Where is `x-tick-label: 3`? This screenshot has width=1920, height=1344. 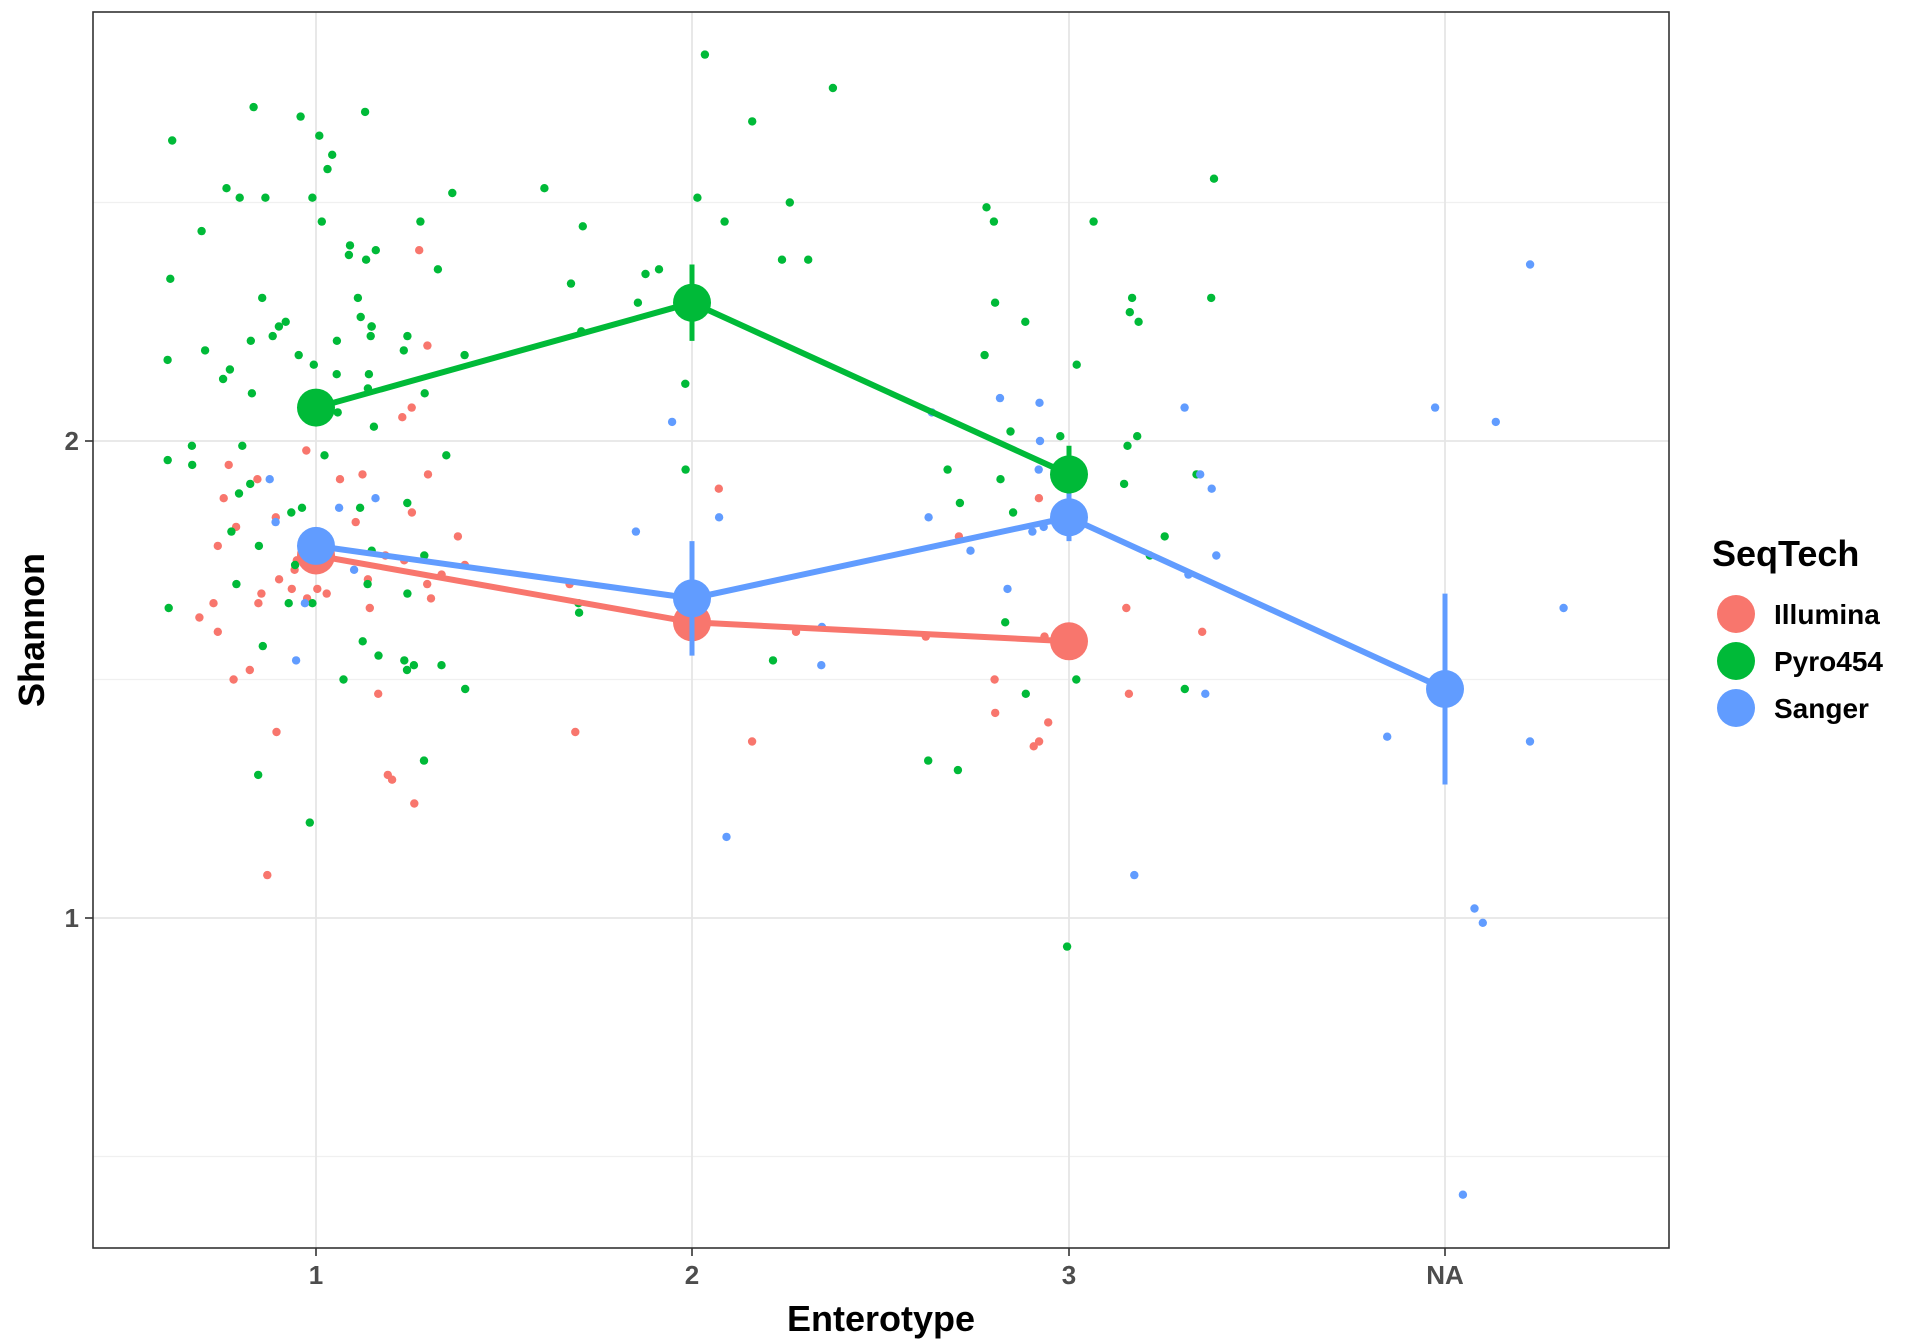
x-tick-label: 3 is located at coordinates (1069, 1275).